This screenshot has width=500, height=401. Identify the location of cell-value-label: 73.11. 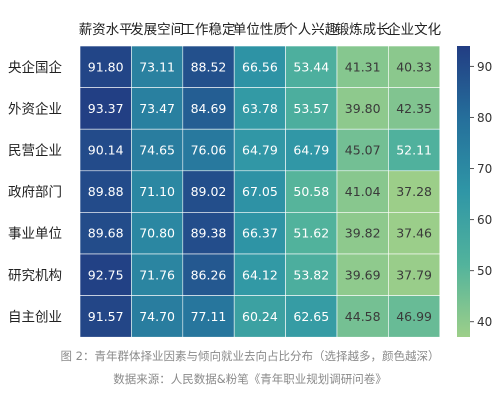
(157, 66).